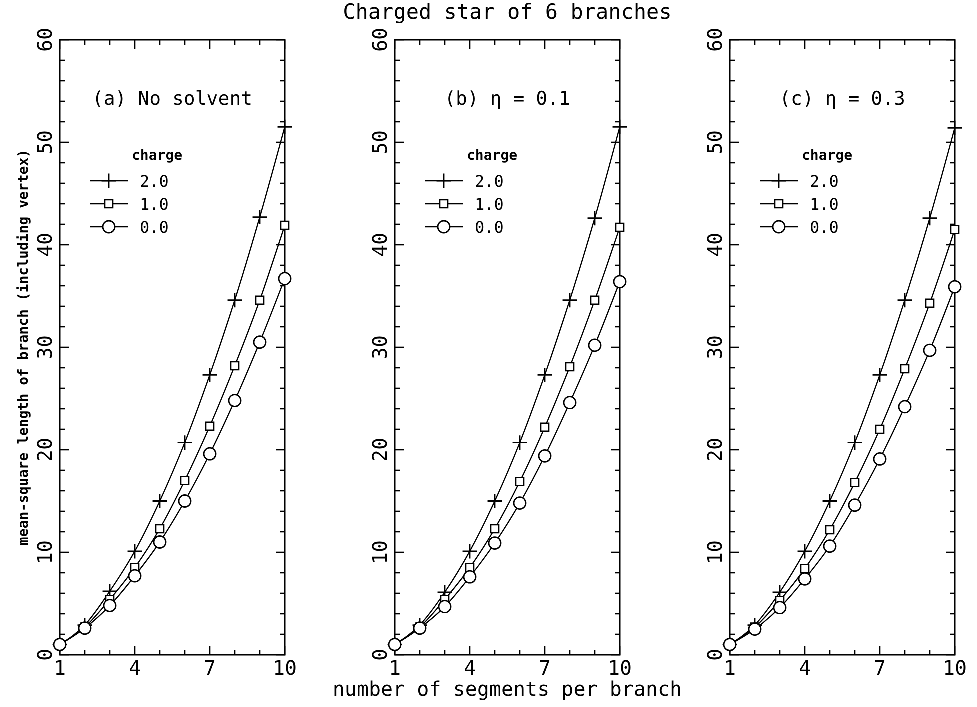 This screenshot has height=707, width=977. I want to click on x-axis-title: number of segments per branch, so click(507, 689).